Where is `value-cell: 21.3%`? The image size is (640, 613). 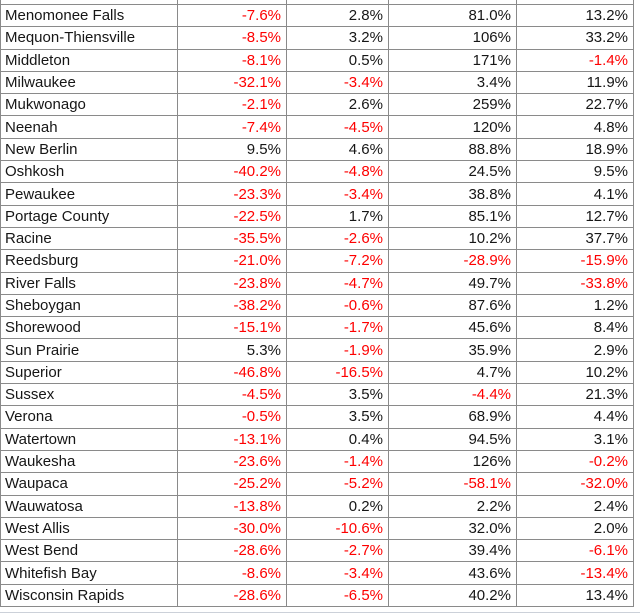 value-cell: 21.3% is located at coordinates (575, 395).